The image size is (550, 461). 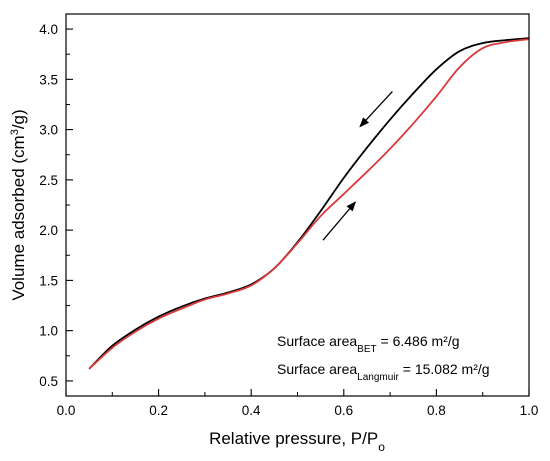 What do you see at coordinates (48, 79) in the screenshot?
I see `y-tick-label: 3.5` at bounding box center [48, 79].